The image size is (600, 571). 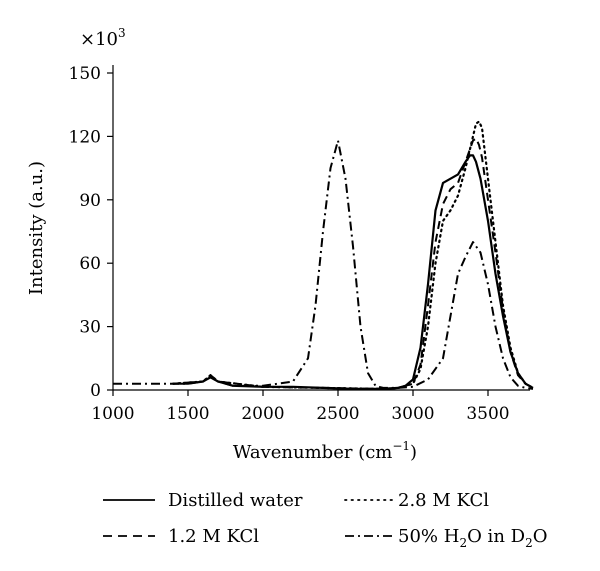 I want to click on y-tick-label-150: 150, so click(x=85, y=74).